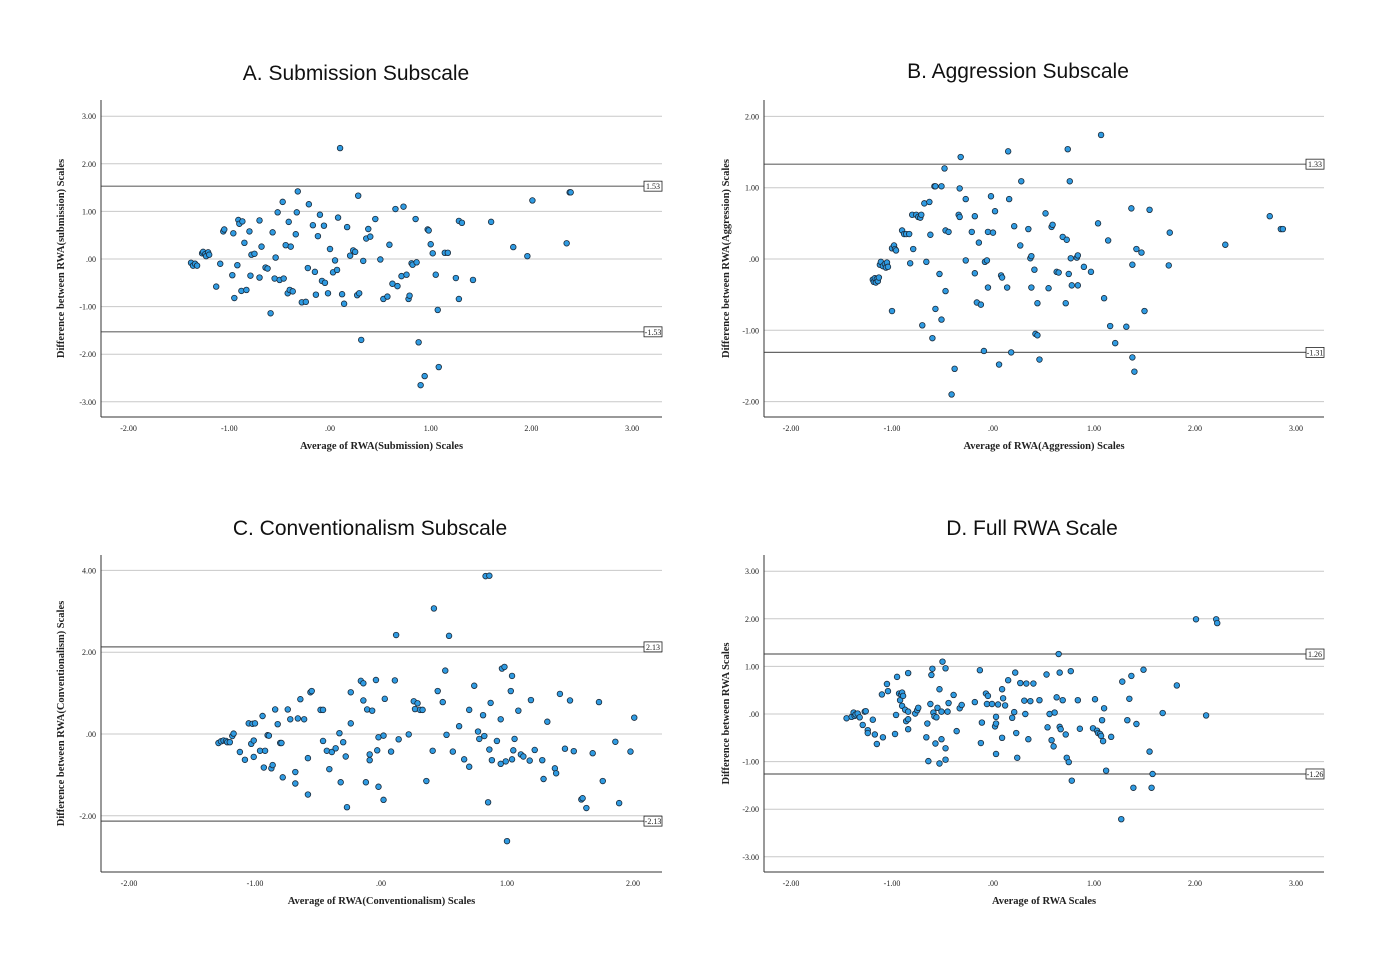 The height and width of the screenshot is (962, 1376). What do you see at coordinates (1315, 352) in the screenshot?
I see `limit-label: -1.31` at bounding box center [1315, 352].